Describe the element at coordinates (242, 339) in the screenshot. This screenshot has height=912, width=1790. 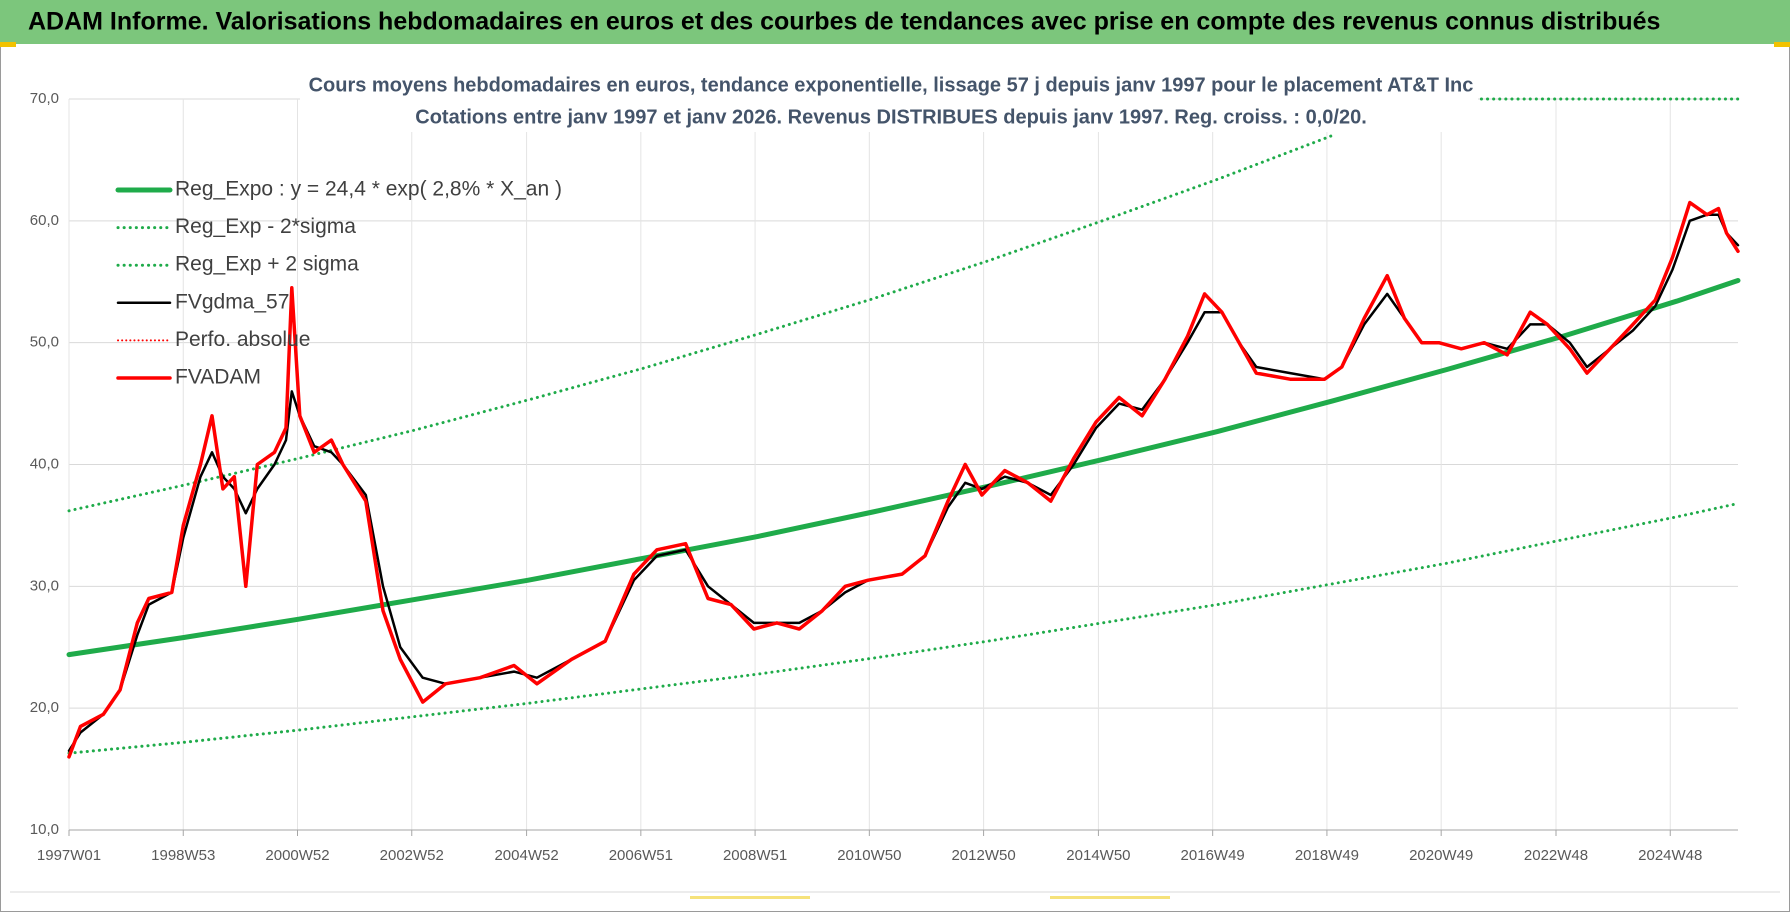
I see `legend-label: Perfo. absolue` at that location.